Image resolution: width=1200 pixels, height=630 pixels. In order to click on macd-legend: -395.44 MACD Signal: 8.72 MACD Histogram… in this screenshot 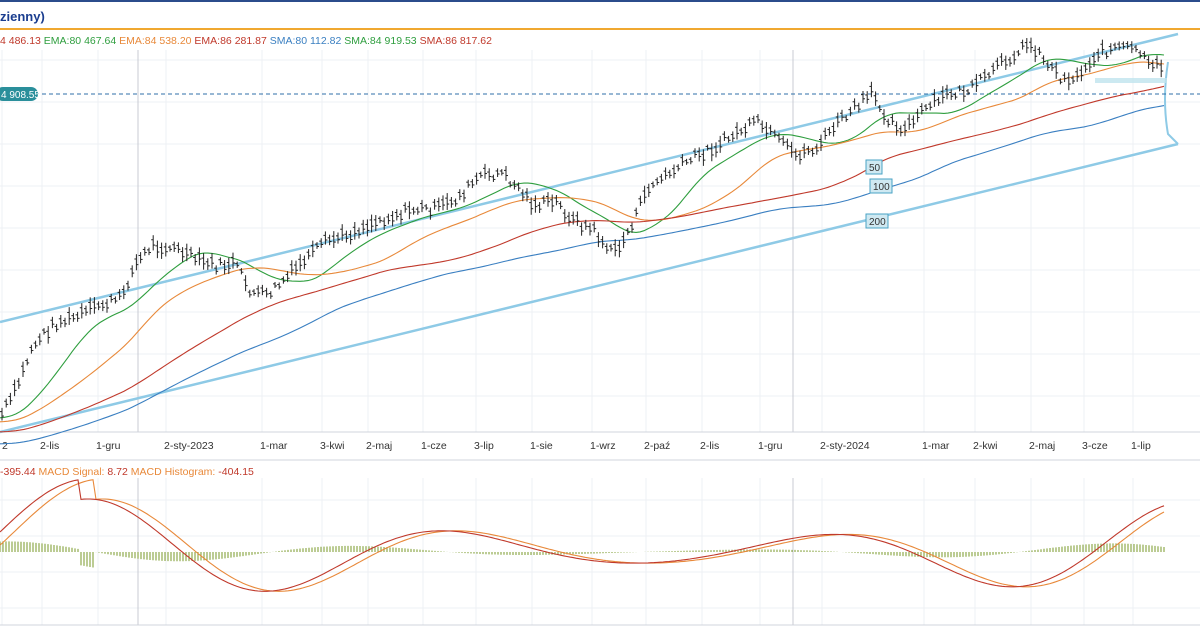, I will do `click(127, 472)`.